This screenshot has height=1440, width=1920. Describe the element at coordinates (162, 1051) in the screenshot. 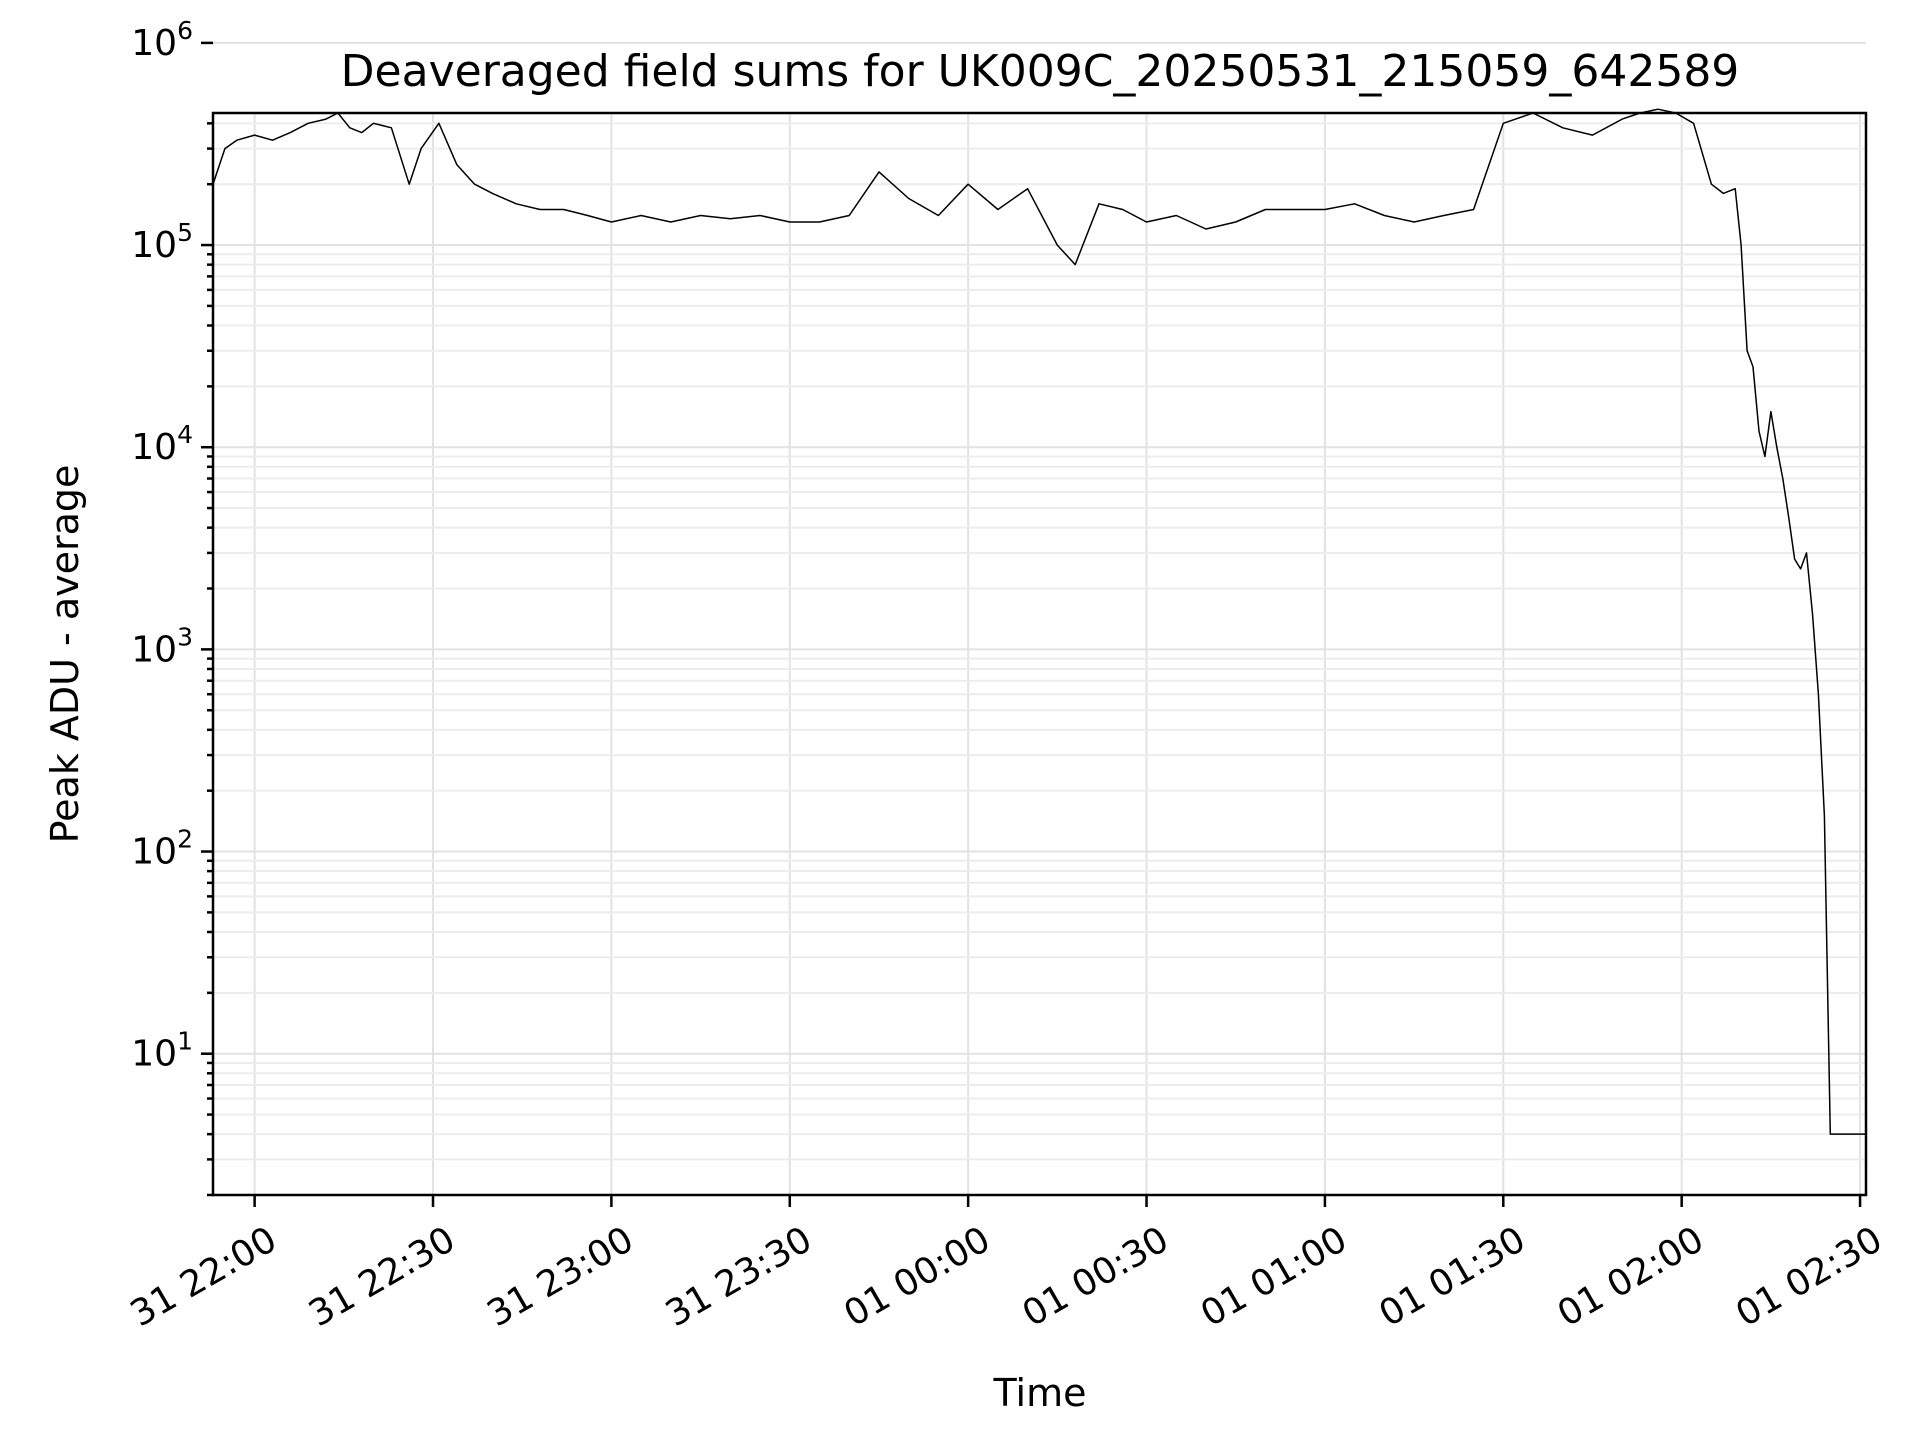

I see `y-tick-label: 10¹` at that location.